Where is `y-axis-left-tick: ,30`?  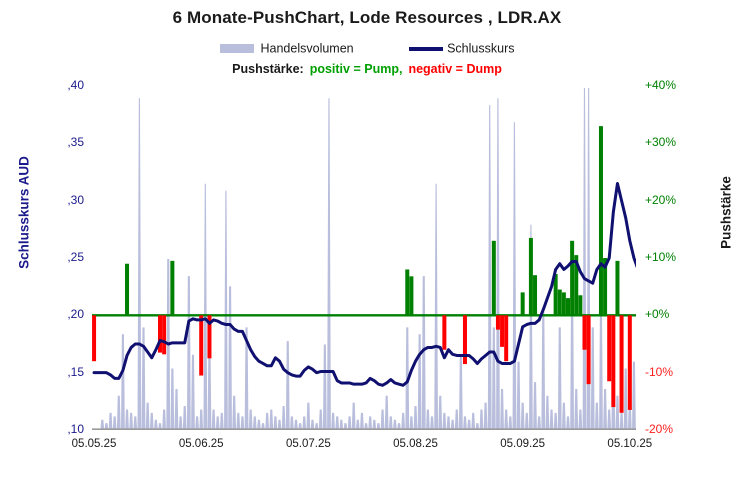 y-axis-left-tick: ,30 is located at coordinates (75, 199).